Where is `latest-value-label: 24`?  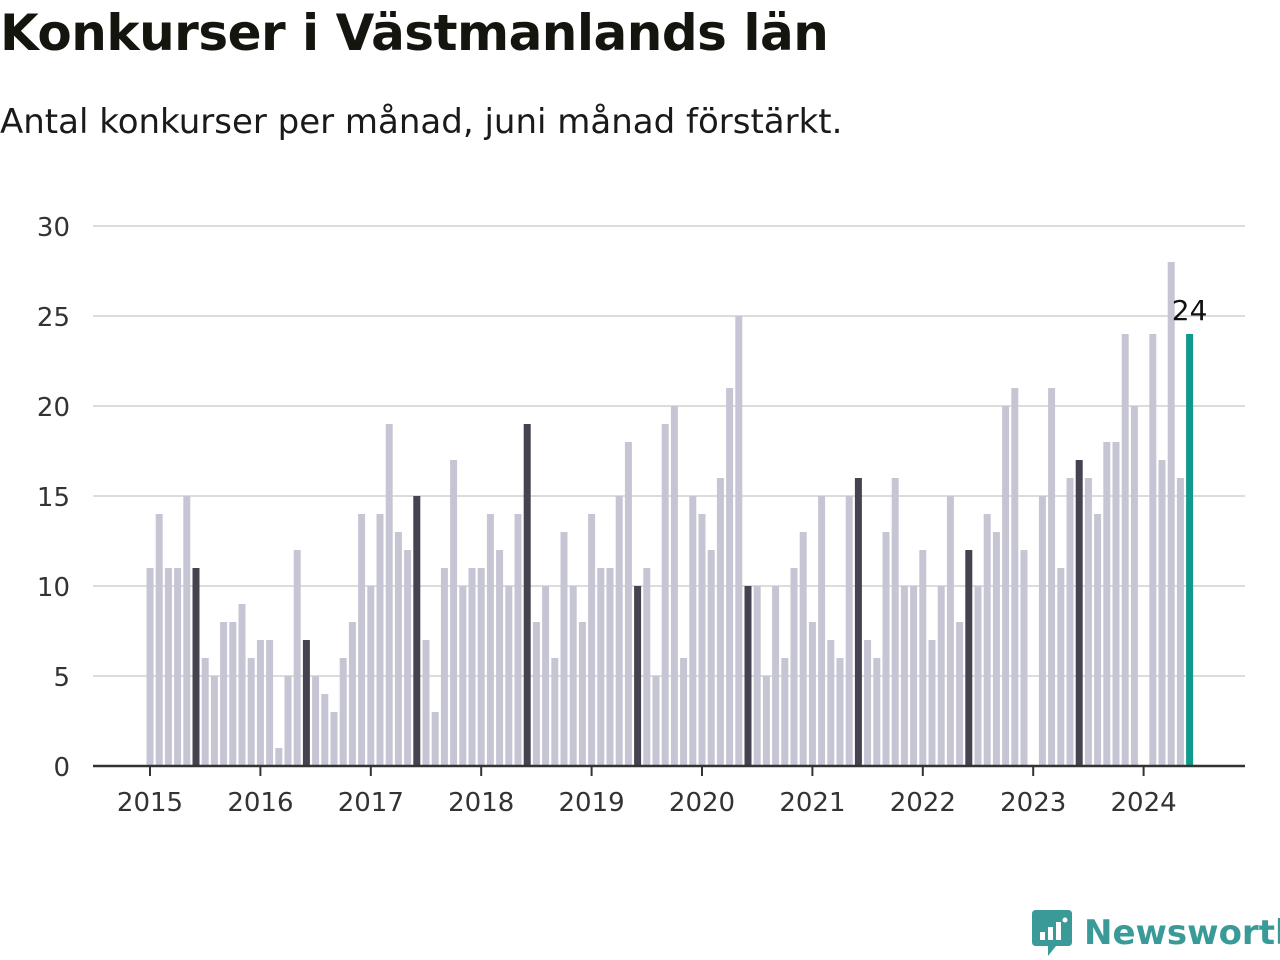 latest-value-label: 24 is located at coordinates (1190, 310).